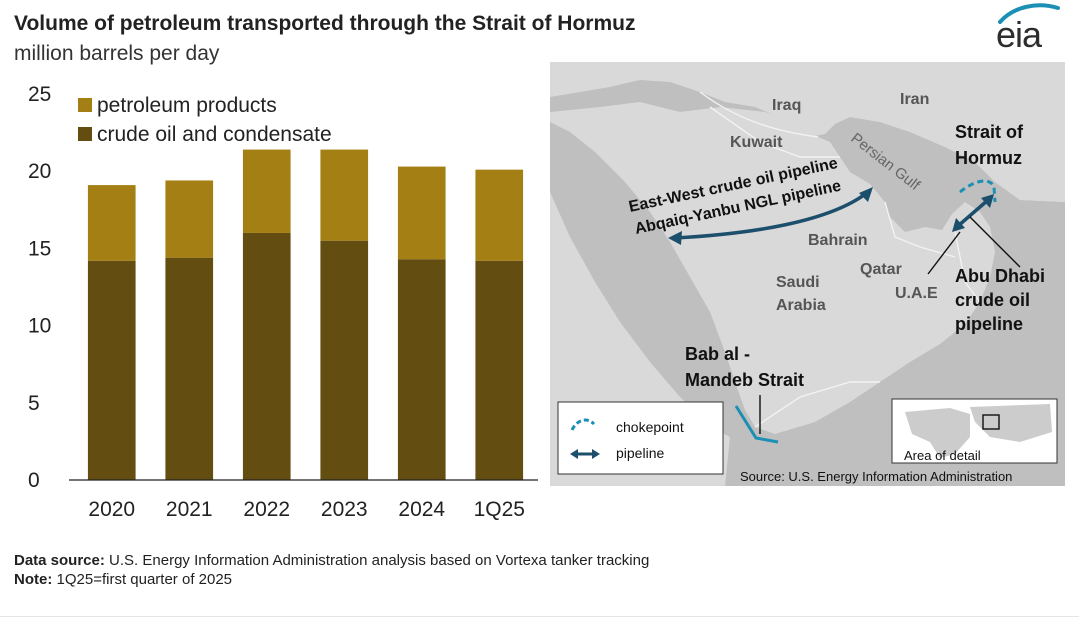  I want to click on pipeline-legend-head-left, so click(574, 454).